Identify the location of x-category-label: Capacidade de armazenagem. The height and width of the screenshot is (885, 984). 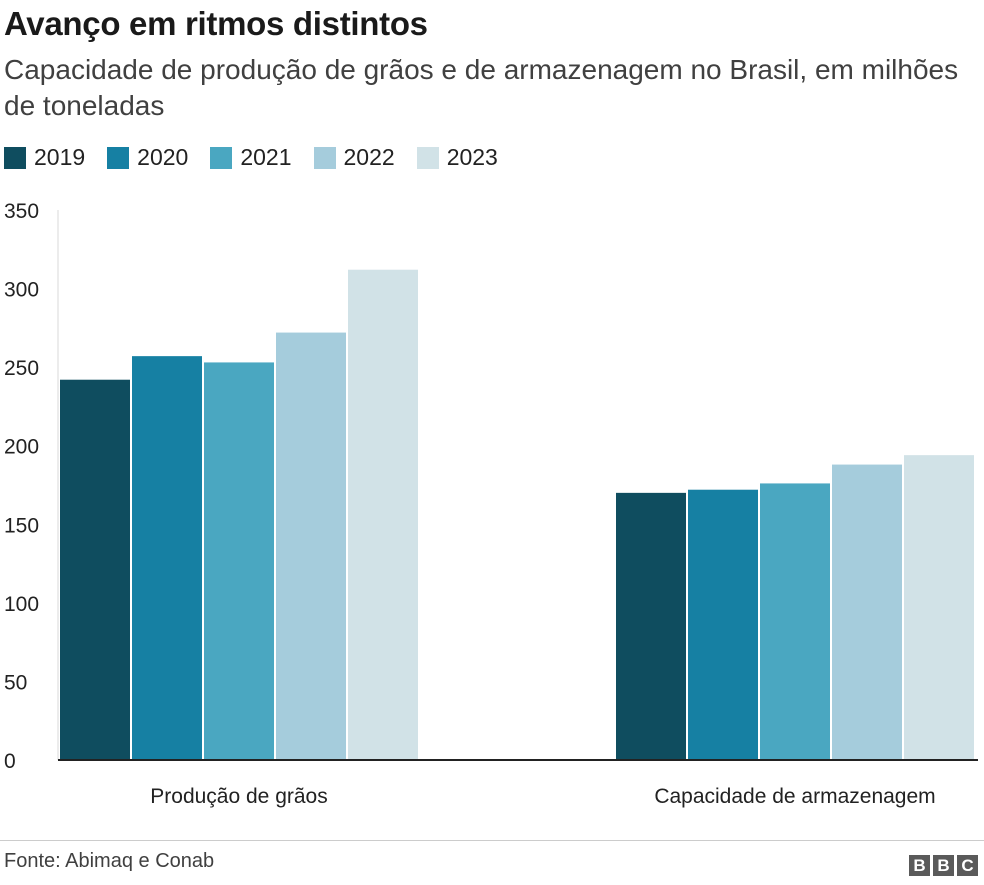
(794, 796).